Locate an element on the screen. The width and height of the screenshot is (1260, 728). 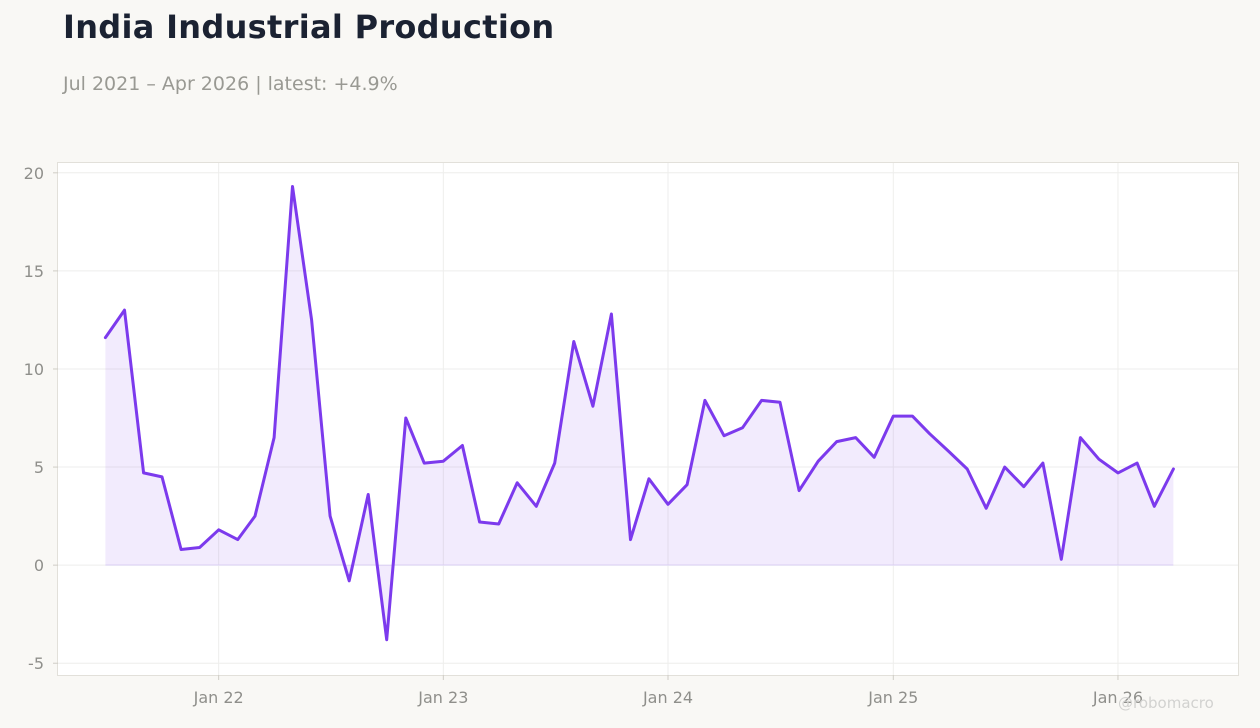
y-tick-label: 0 is located at coordinates (39, 565).